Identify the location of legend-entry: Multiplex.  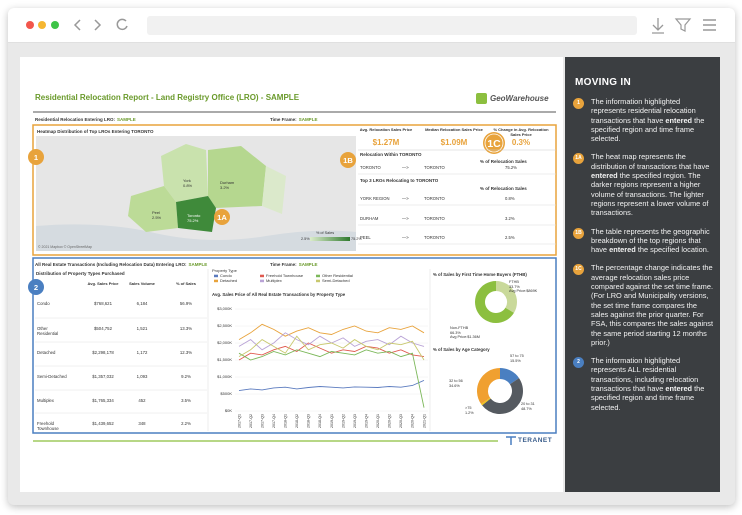
(274, 280).